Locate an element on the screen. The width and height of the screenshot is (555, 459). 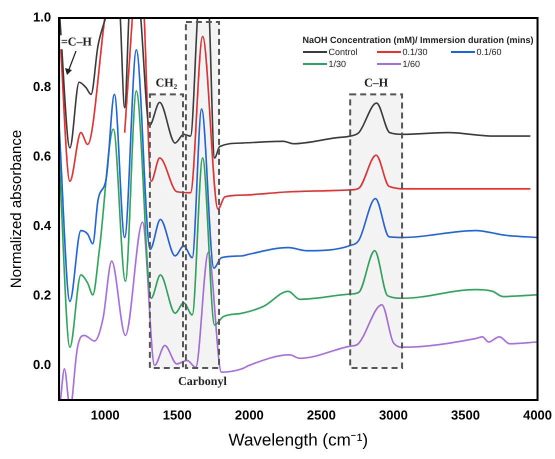
x-tick-label: 3000 is located at coordinates (393, 414).